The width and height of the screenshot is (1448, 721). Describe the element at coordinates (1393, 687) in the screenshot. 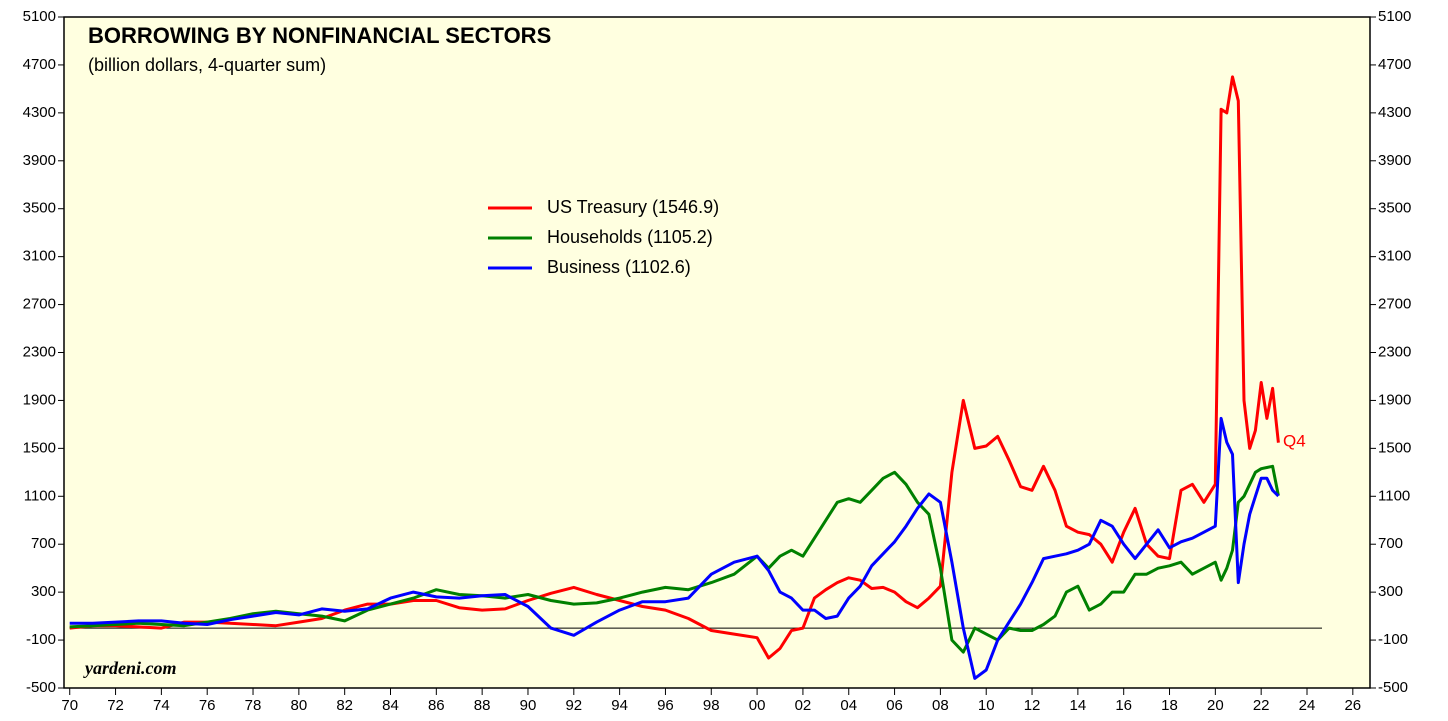

I see `y2-tick-label: -500` at that location.